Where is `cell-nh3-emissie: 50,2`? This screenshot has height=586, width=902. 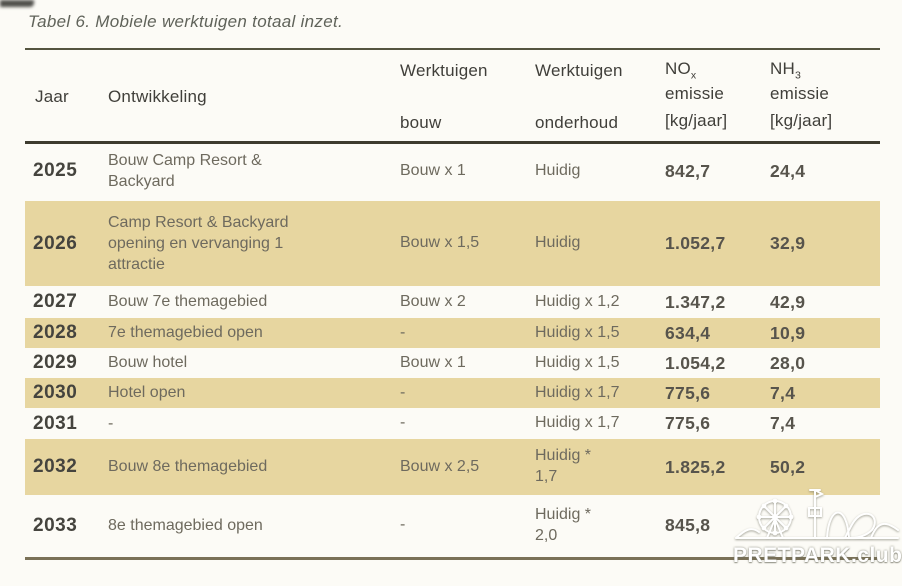
cell-nh3-emissie: 50,2 is located at coordinates (788, 466).